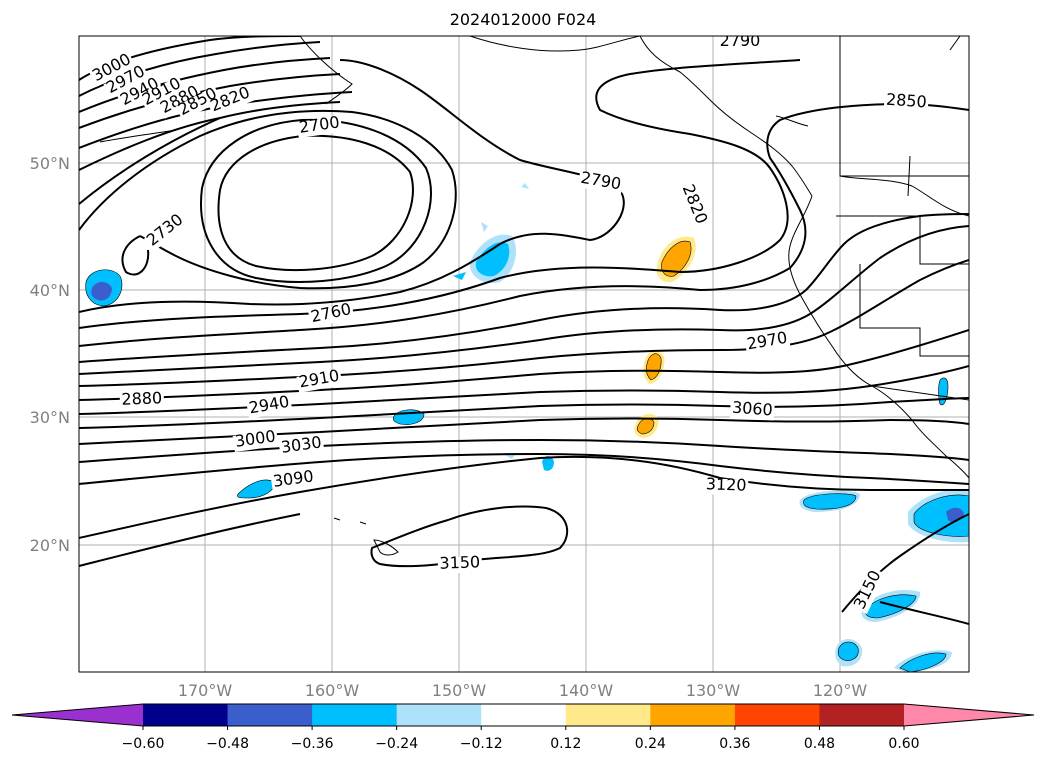 This screenshot has width=1047, height=765. I want to click on lon-label: 150°W, so click(459, 690).